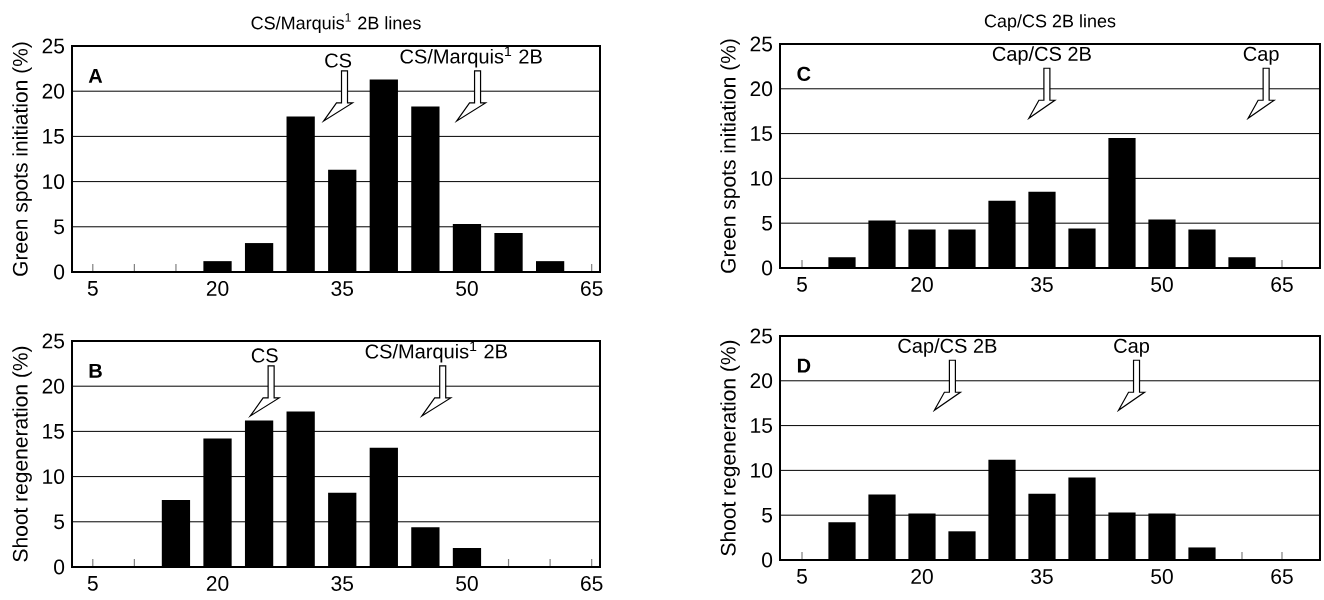 The image size is (1324, 600). Describe the element at coordinates (804, 365) in the screenshot. I see `annotation: D` at that location.